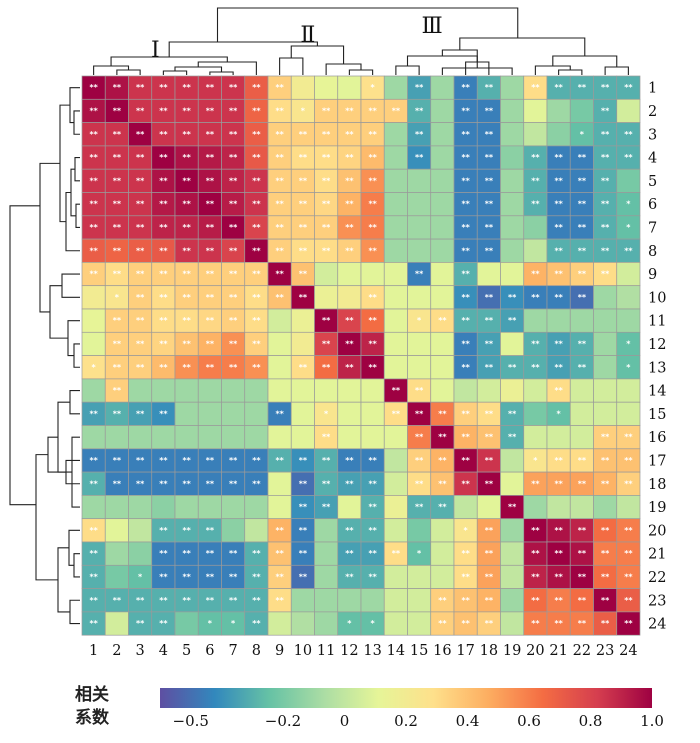 Image resolution: width=700 pixels, height=743 pixels. Describe the element at coordinates (163, 576) in the screenshot. I see `significance-mark-22-4: **` at that location.